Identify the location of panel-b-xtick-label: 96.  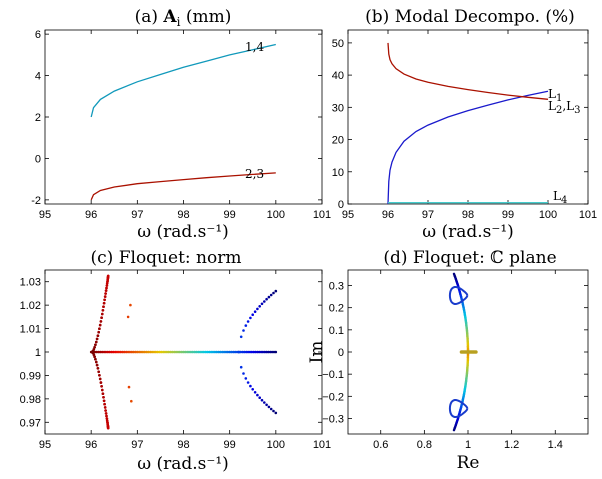
(388, 215).